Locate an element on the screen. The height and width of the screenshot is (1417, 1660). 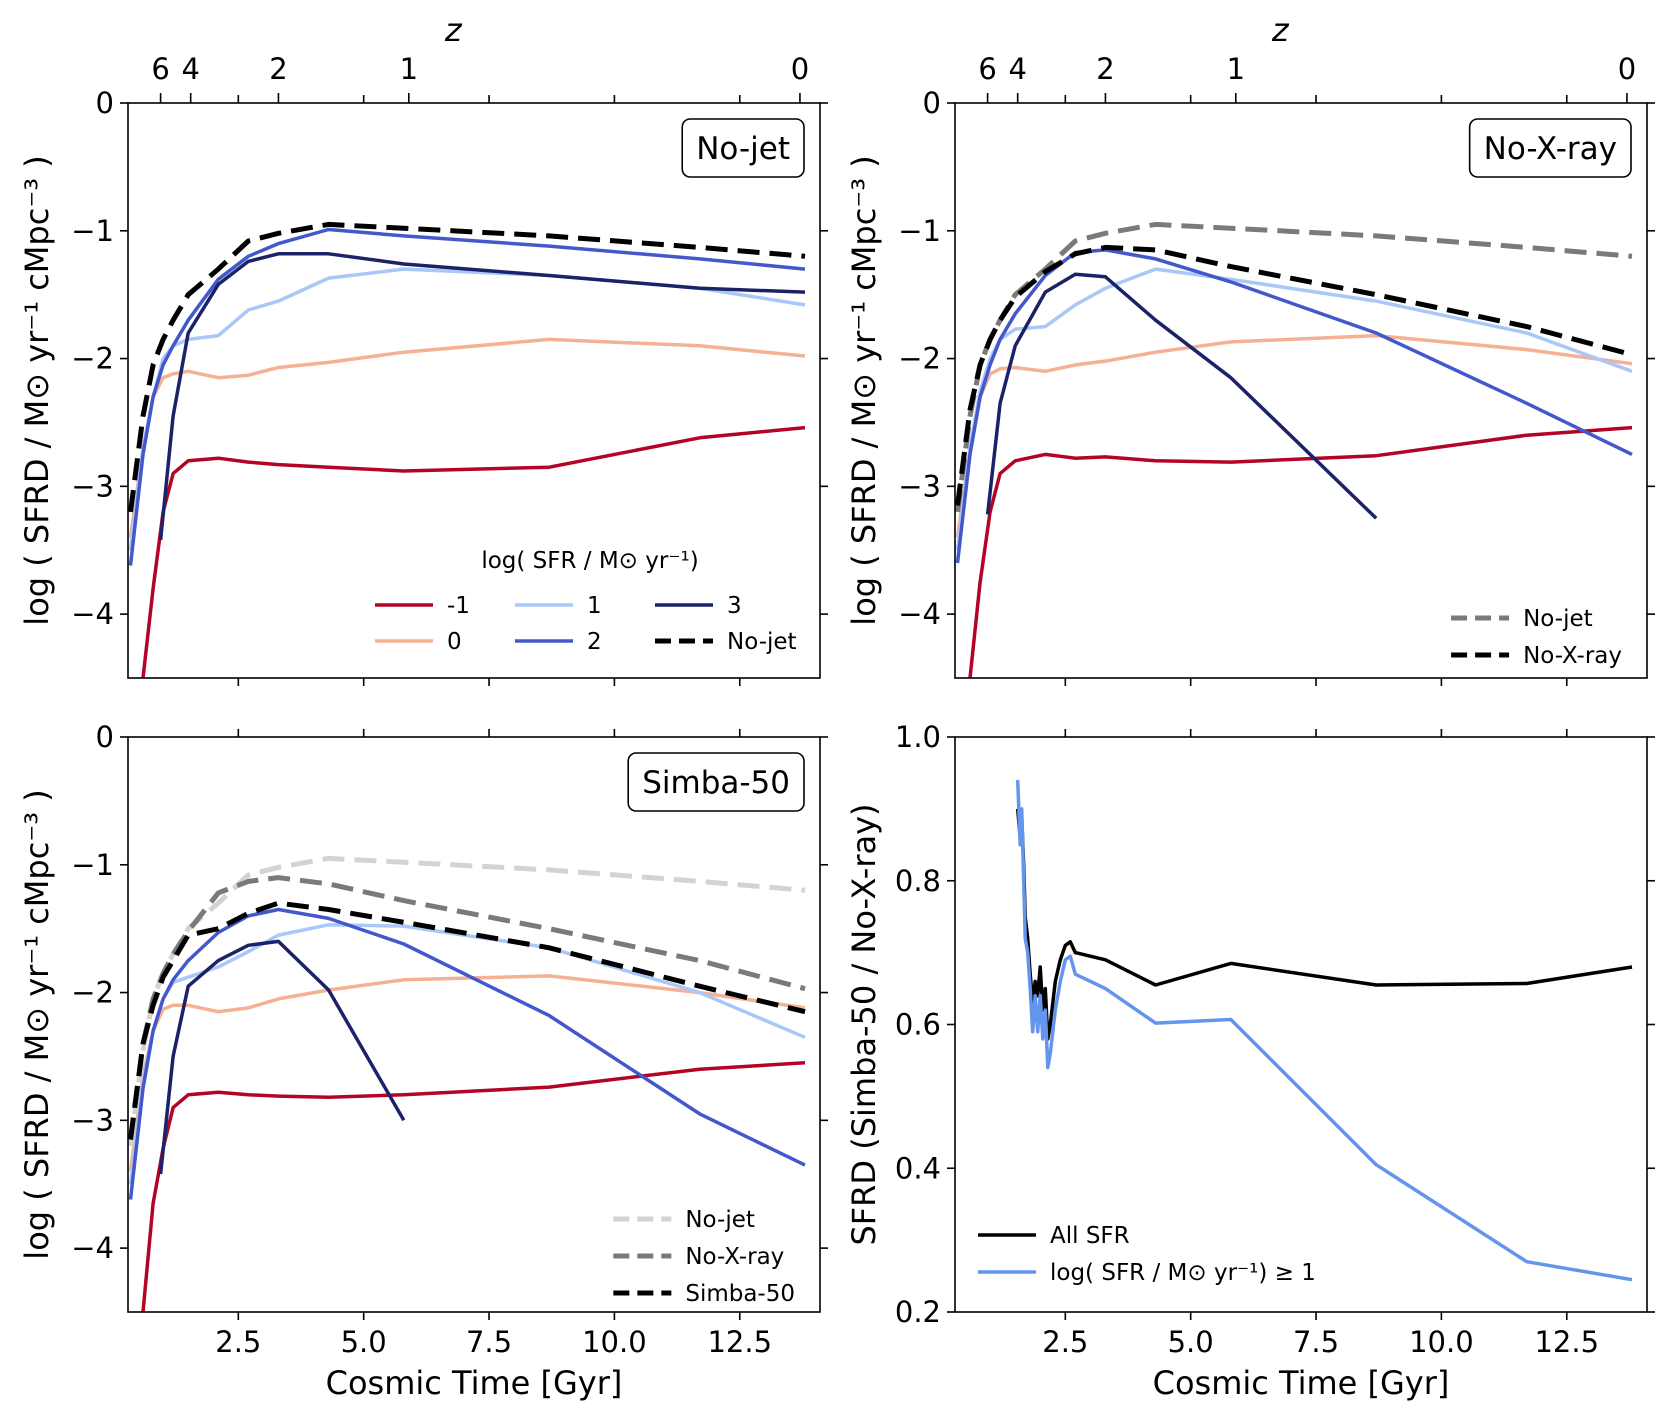
legend: log( SFR / M⊙ yr⁻¹) -1 0 1 2 3 No-jet is located at coordinates (586, 601).